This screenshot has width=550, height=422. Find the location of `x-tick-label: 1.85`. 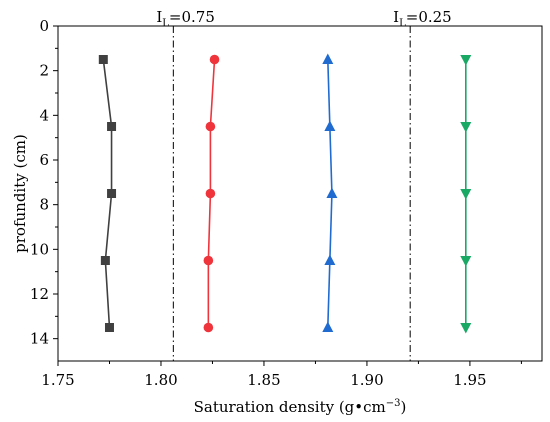

x-tick-label: 1.85 is located at coordinates (263, 380).